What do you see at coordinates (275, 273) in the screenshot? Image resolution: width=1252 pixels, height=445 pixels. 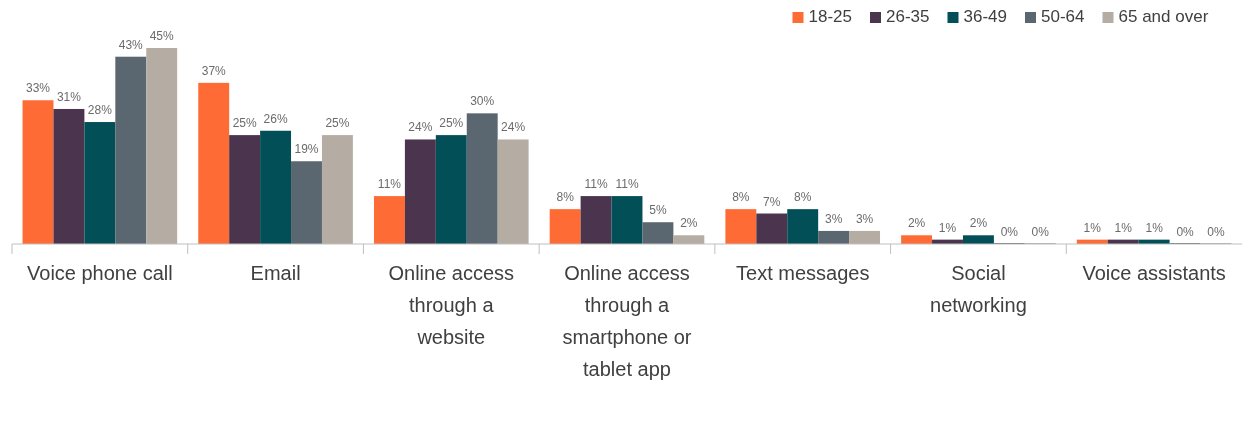 I see `x-tick-label: Email` at bounding box center [275, 273].